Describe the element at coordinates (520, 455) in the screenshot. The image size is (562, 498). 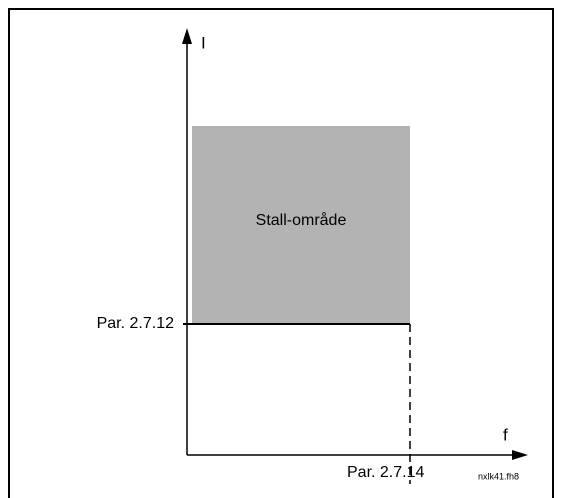
I see `x-axis-arrow` at that location.